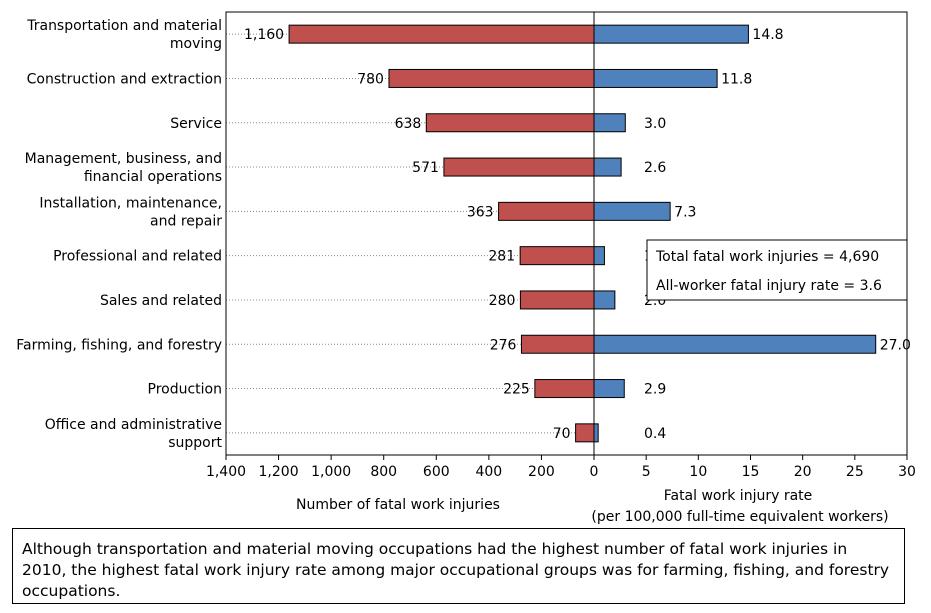 This screenshot has height=613, width=931. I want to click on injury-count-label: 225, so click(516, 390).